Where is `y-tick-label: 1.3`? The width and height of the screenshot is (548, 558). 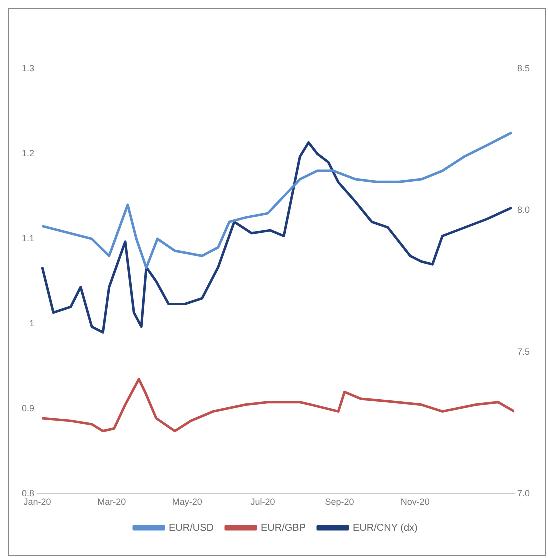 y-tick-label: 1.3 is located at coordinates (28, 68).